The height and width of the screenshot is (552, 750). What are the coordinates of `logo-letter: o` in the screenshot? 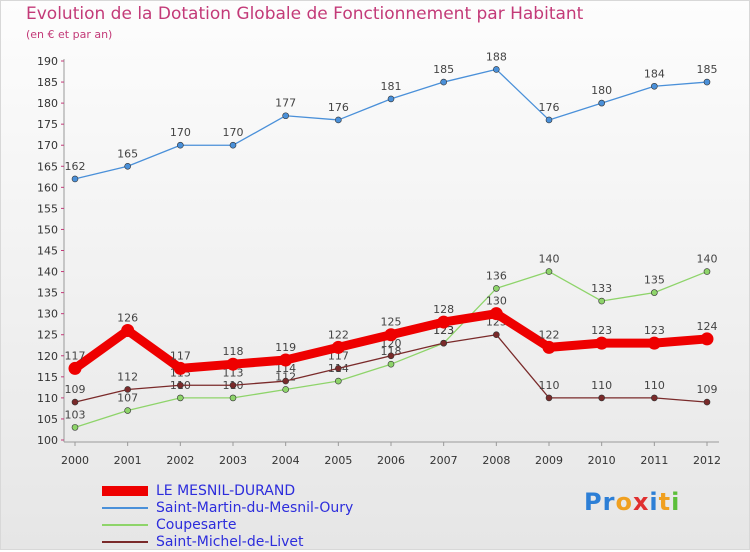 It's located at (624, 502).